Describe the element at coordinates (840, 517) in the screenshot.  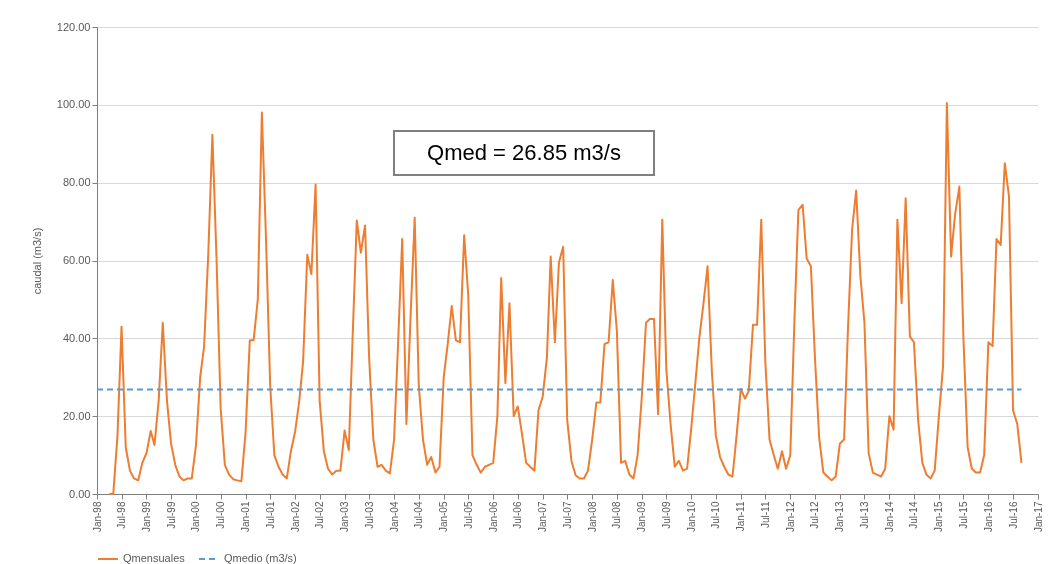
I see `x-tick-label: Jan-13` at that location.